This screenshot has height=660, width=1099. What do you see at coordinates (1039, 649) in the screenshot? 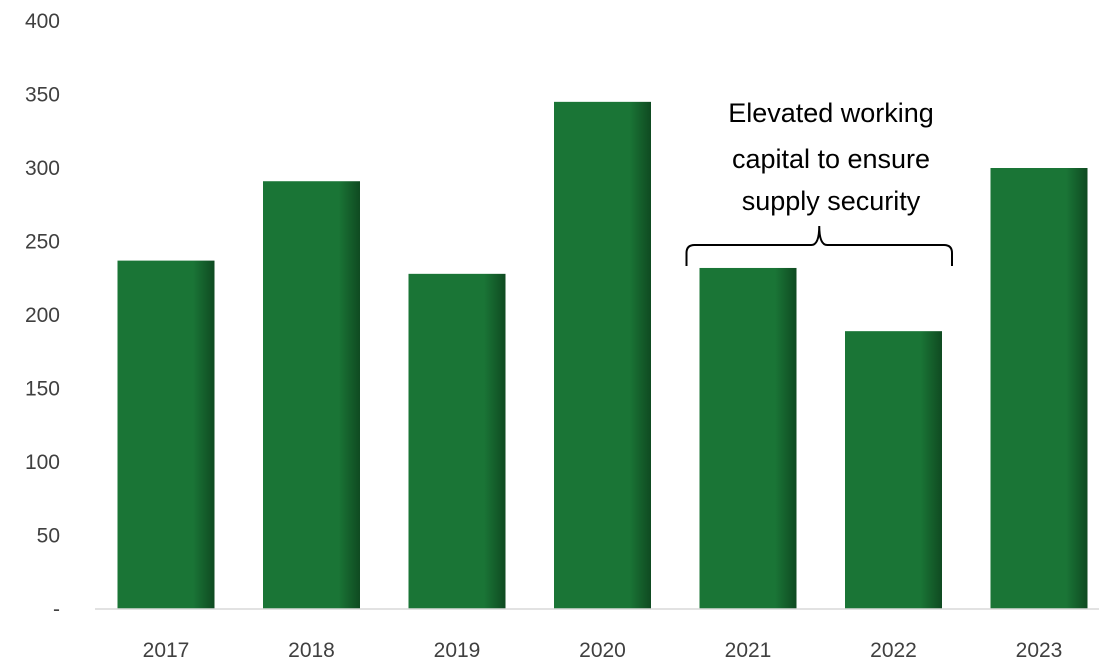
I see `x-tick-label-2023: 2023` at bounding box center [1039, 649].